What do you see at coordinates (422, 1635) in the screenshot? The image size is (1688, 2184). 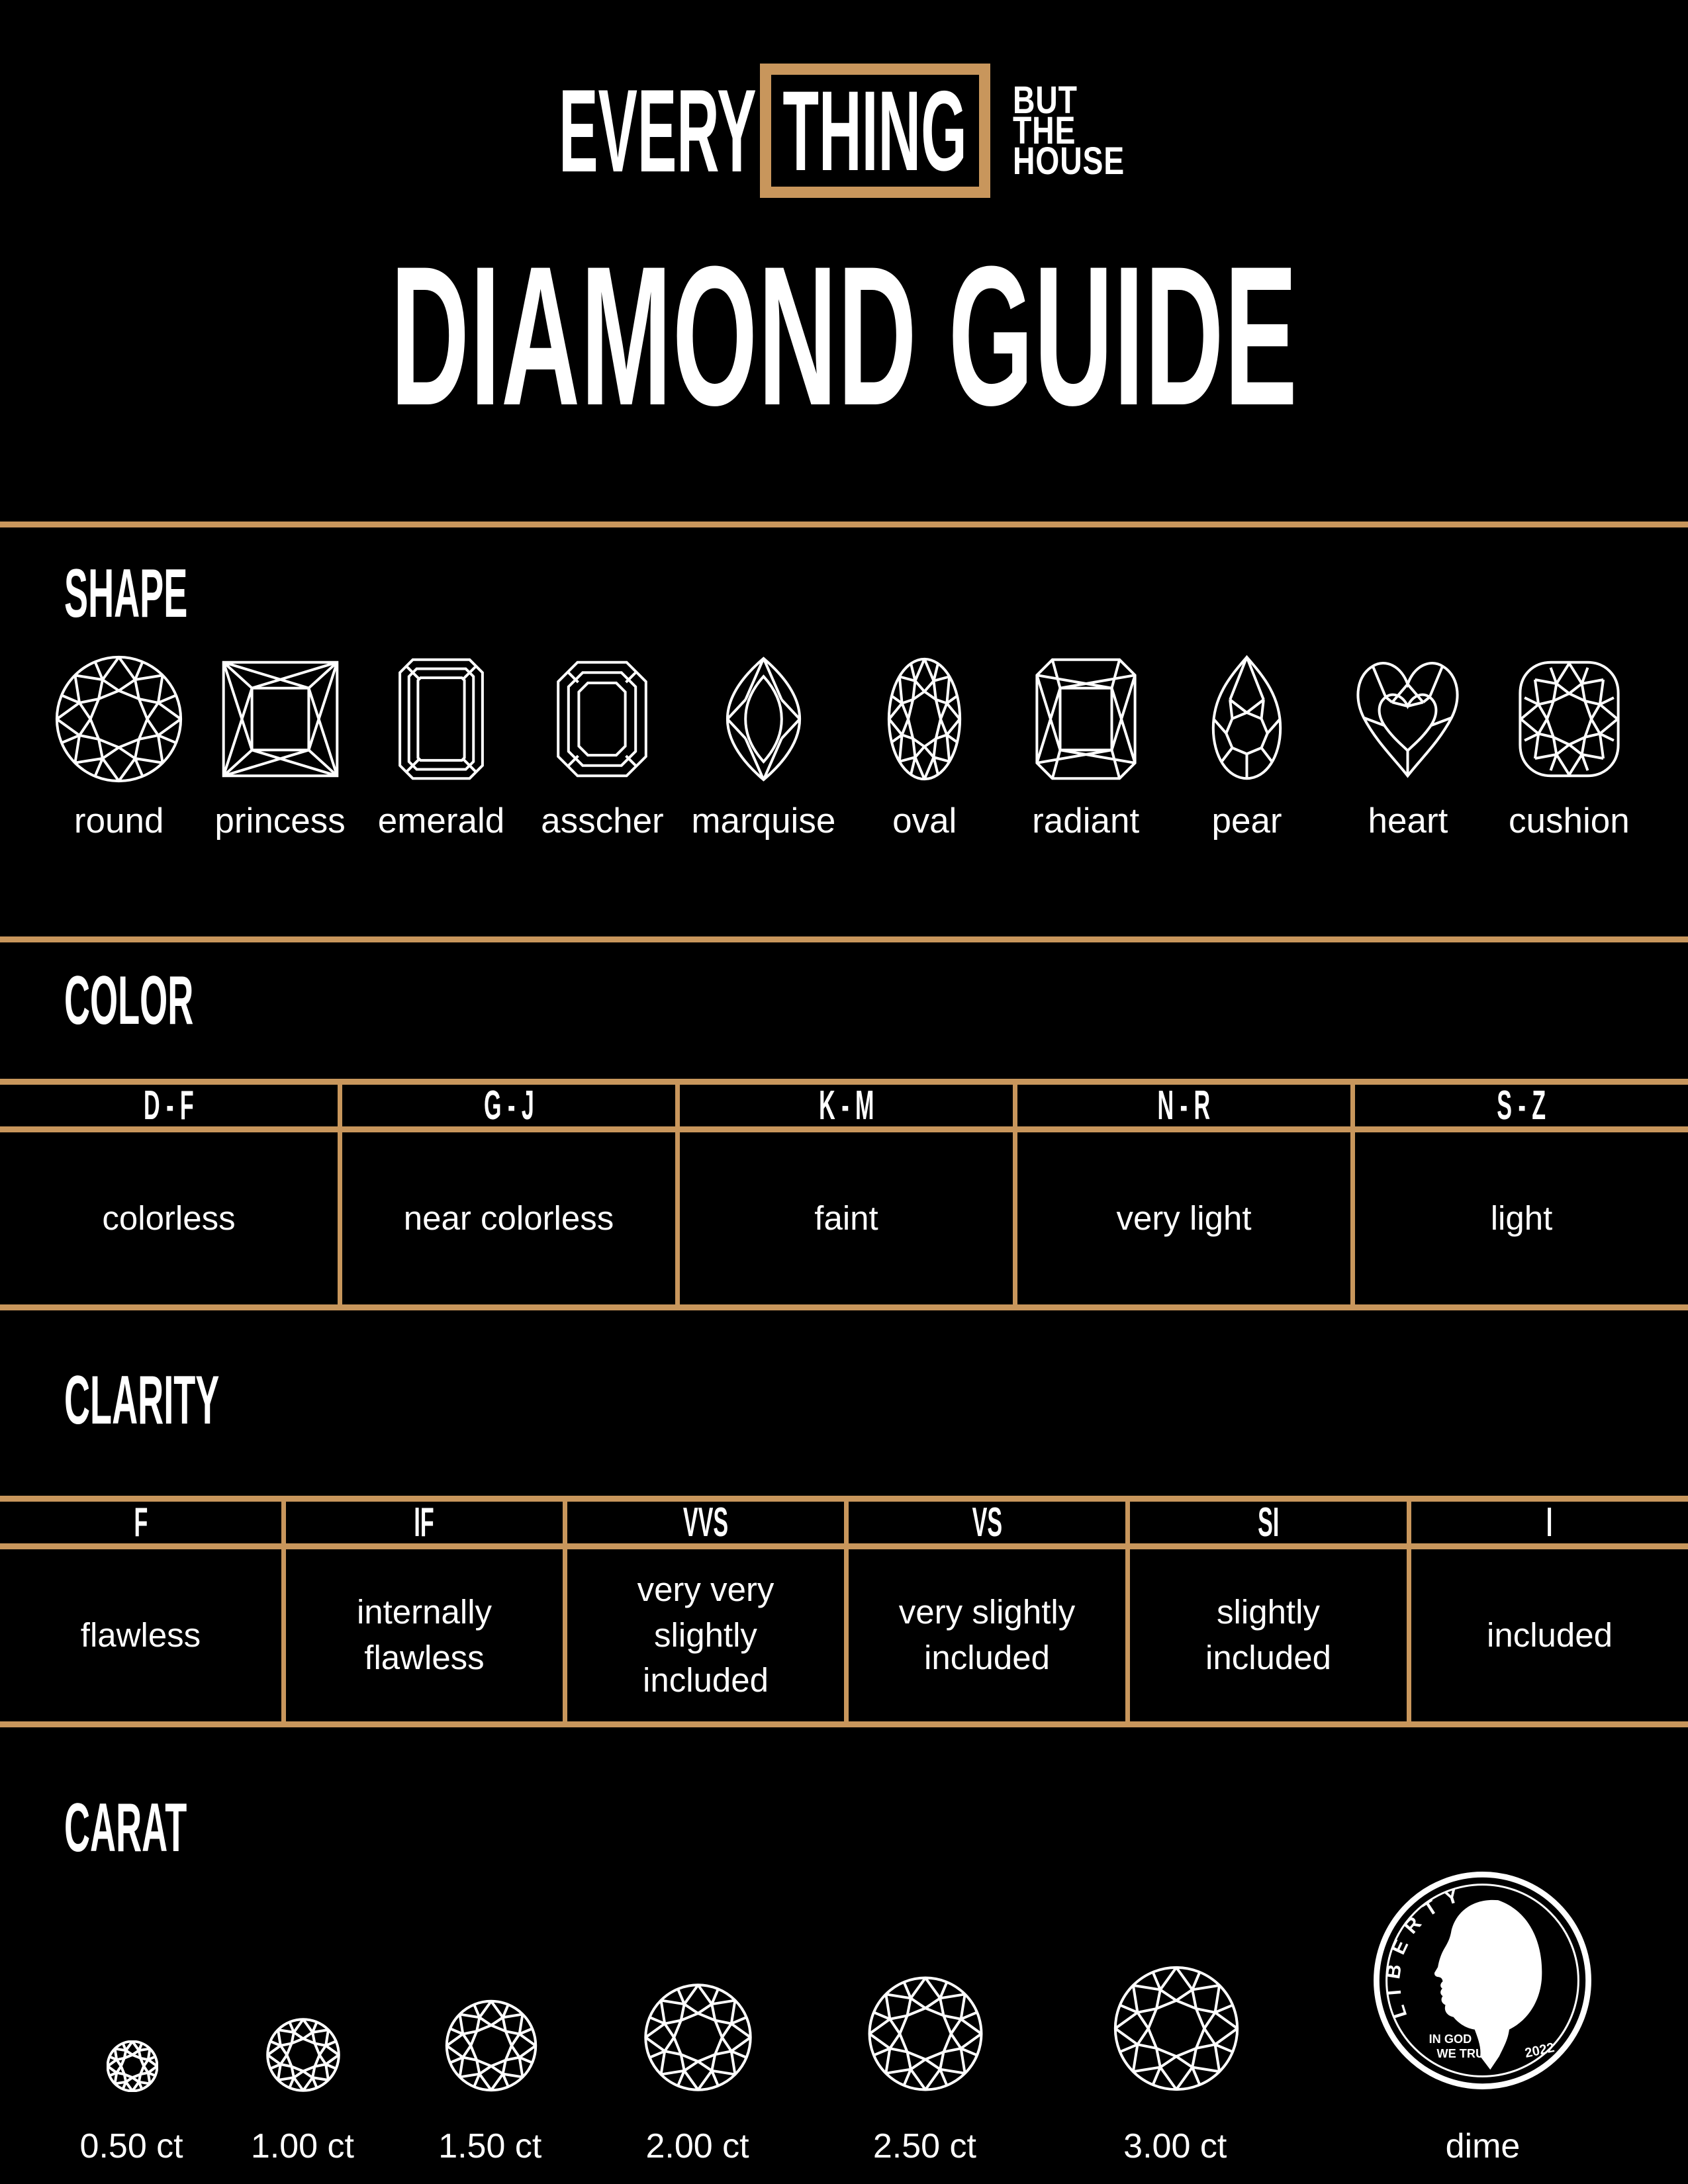 I see `clarity-grade-cell: internally flawless` at bounding box center [422, 1635].